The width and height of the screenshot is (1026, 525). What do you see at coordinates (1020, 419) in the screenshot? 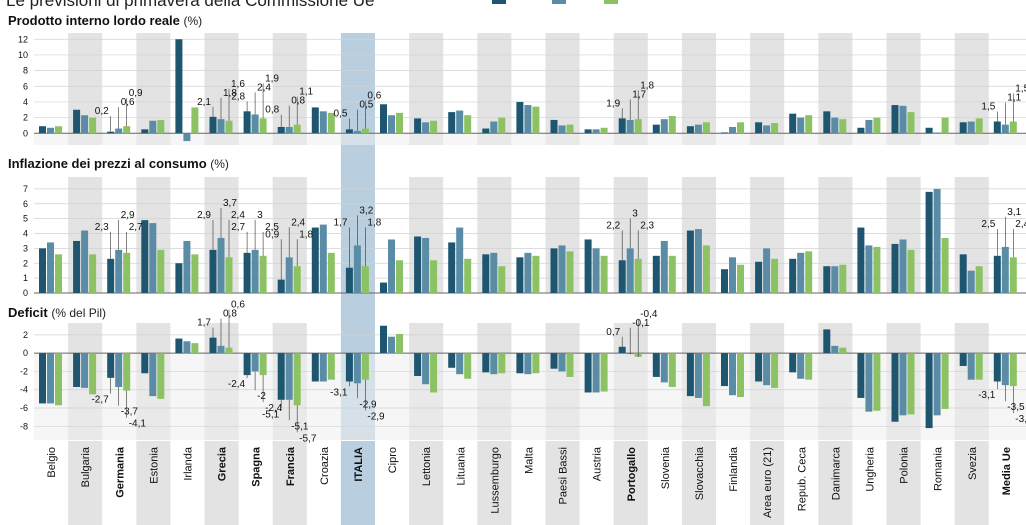
I see `value-label: -3,6` at bounding box center [1020, 419].